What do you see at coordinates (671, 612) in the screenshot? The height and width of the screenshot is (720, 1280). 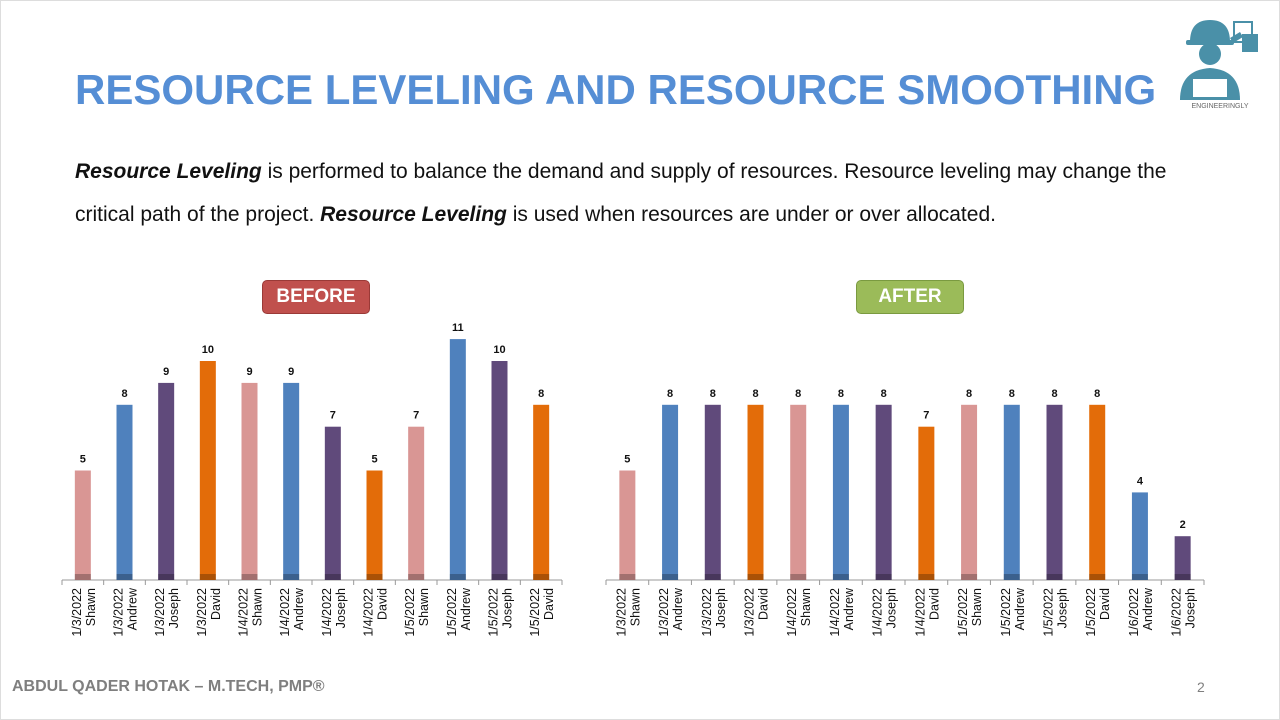 I see `tick-label: 1/3/2022Andrew` at bounding box center [671, 612].